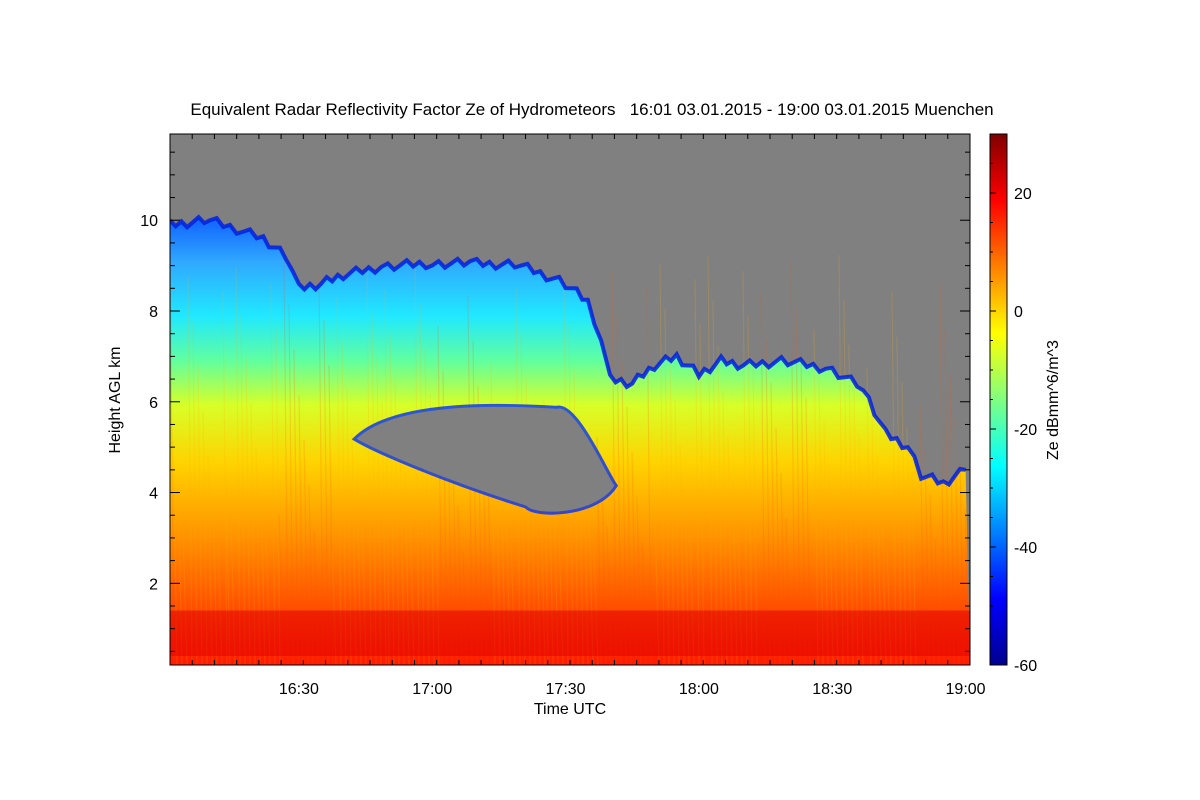  Describe the element at coordinates (153, 584) in the screenshot. I see `y-tick-label: 2` at that location.